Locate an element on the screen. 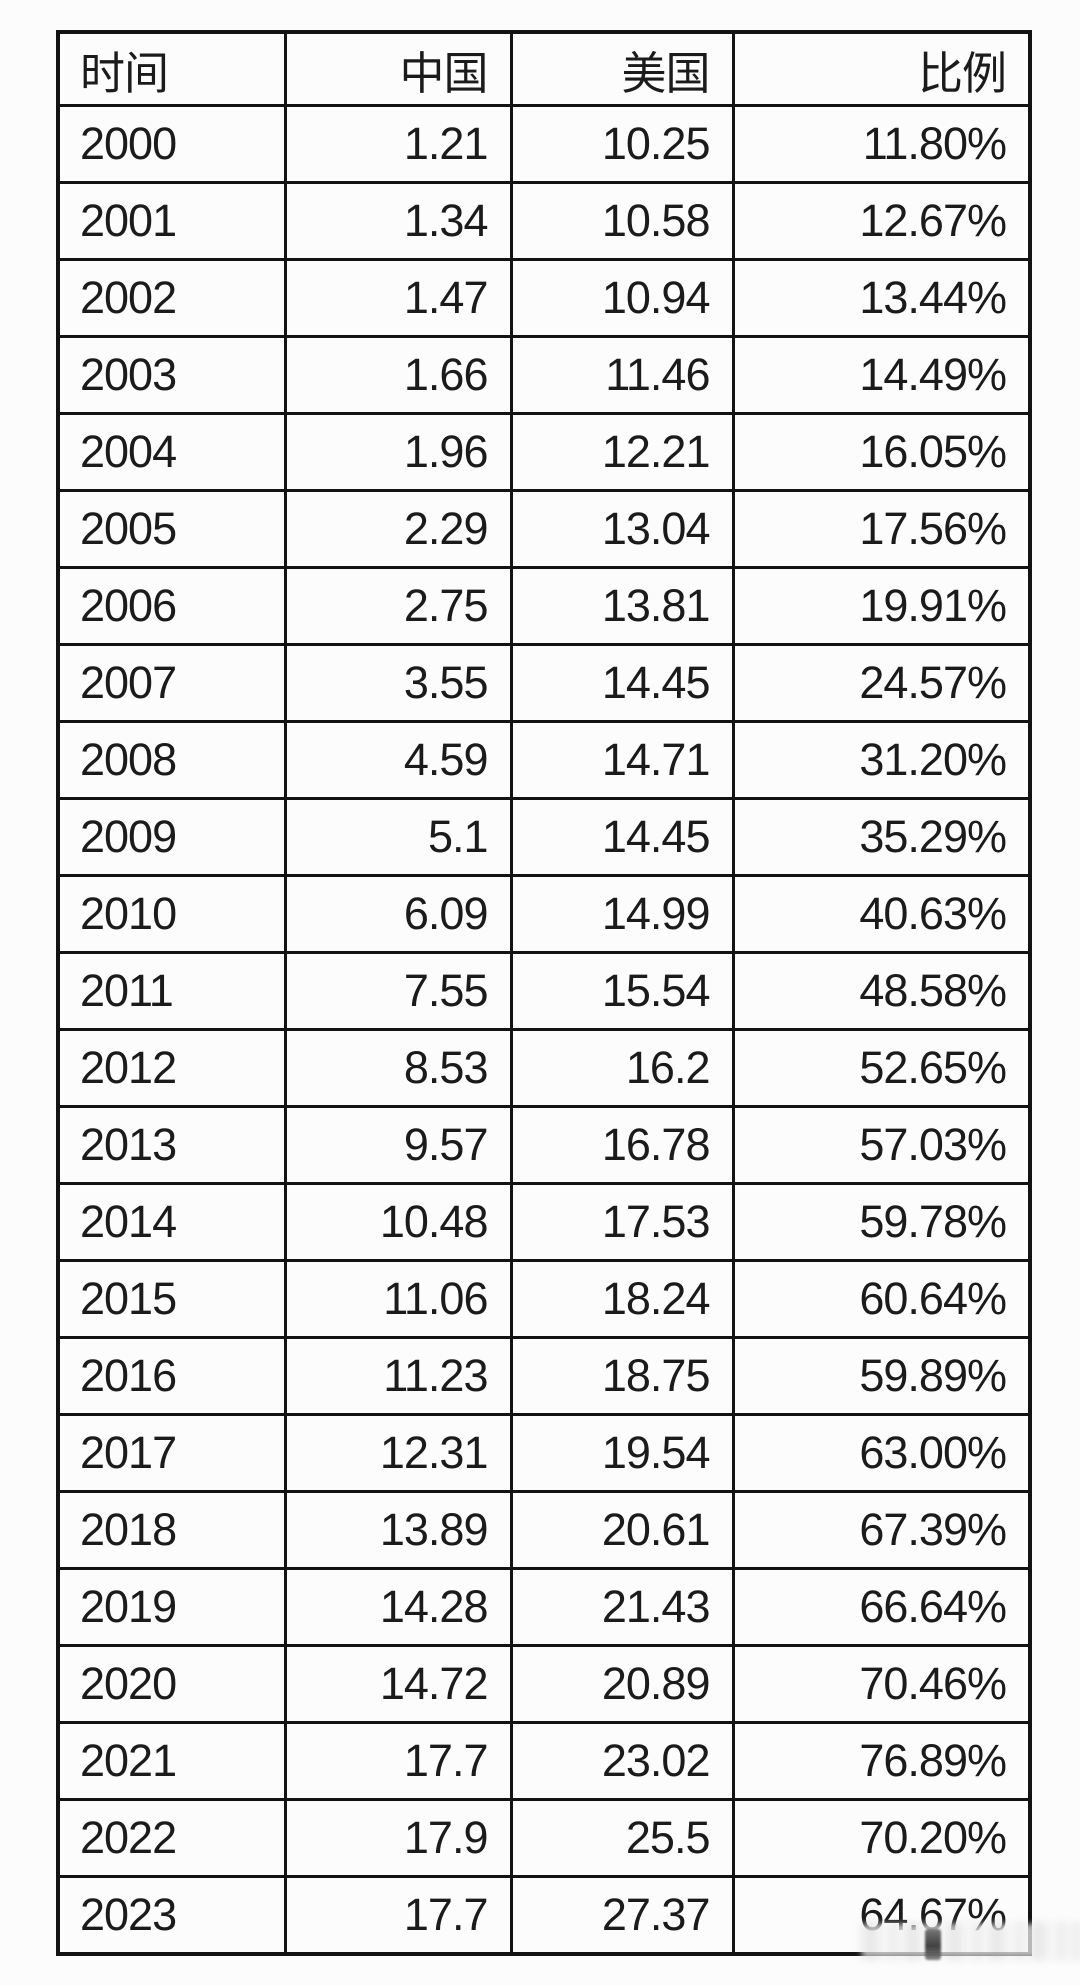  year-cell: 2008 is located at coordinates (171, 760).